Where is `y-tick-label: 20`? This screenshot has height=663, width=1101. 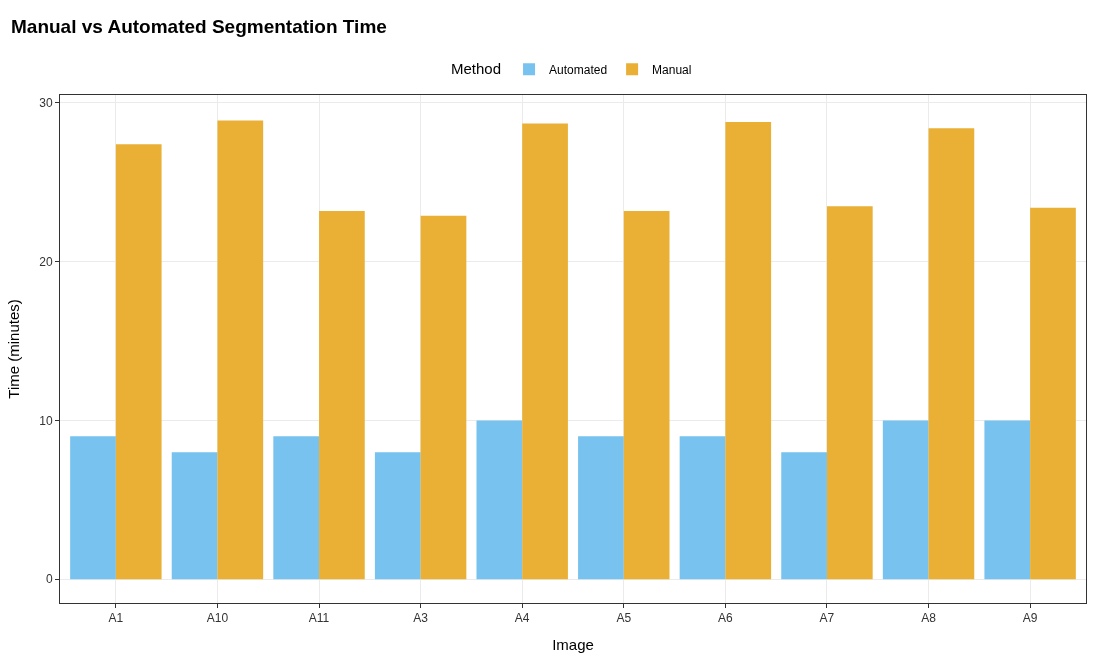 y-tick-label: 20 is located at coordinates (46, 261).